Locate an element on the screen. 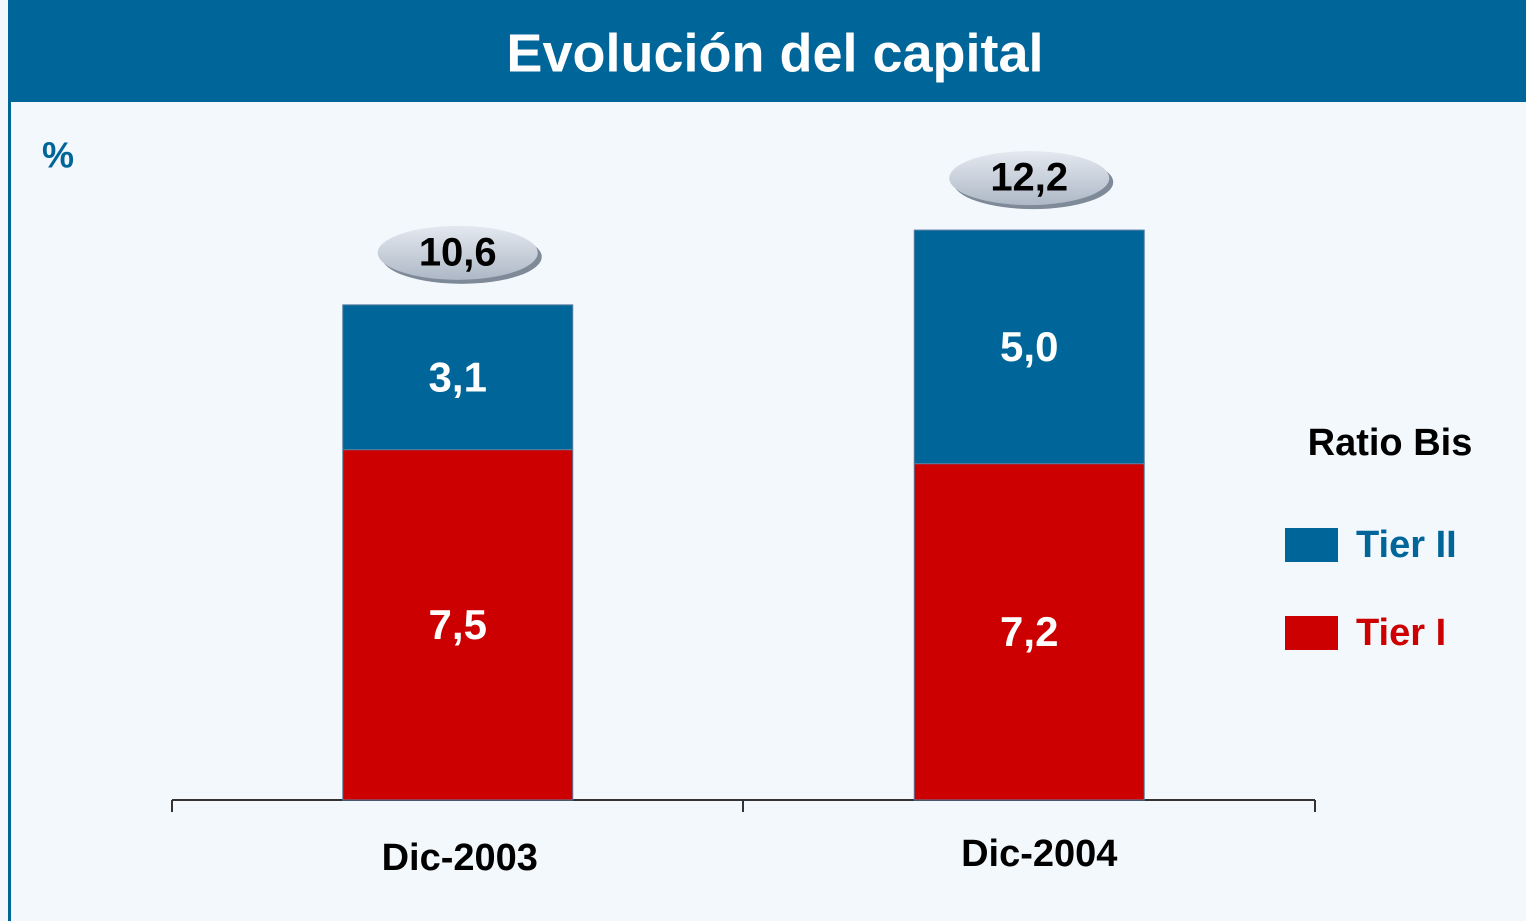 This screenshot has height=921, width=1526. y-axis-label: % is located at coordinates (58, 155).